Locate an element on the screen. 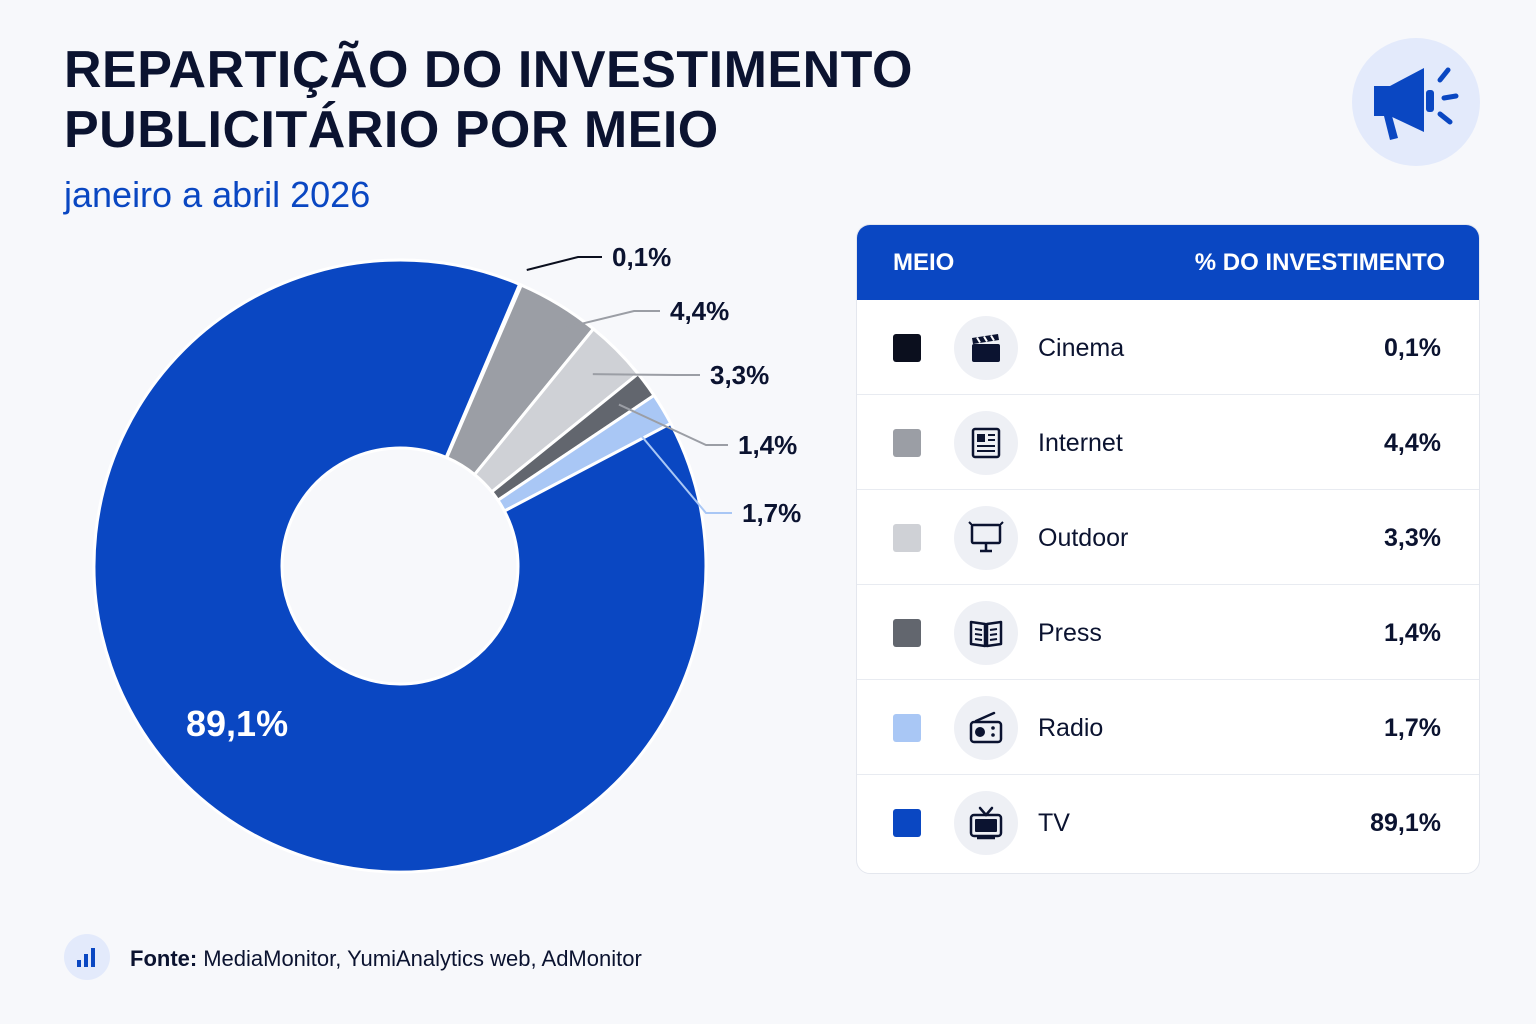 The width and height of the screenshot is (1536, 1024). open-book-icon is located at coordinates (986, 634).